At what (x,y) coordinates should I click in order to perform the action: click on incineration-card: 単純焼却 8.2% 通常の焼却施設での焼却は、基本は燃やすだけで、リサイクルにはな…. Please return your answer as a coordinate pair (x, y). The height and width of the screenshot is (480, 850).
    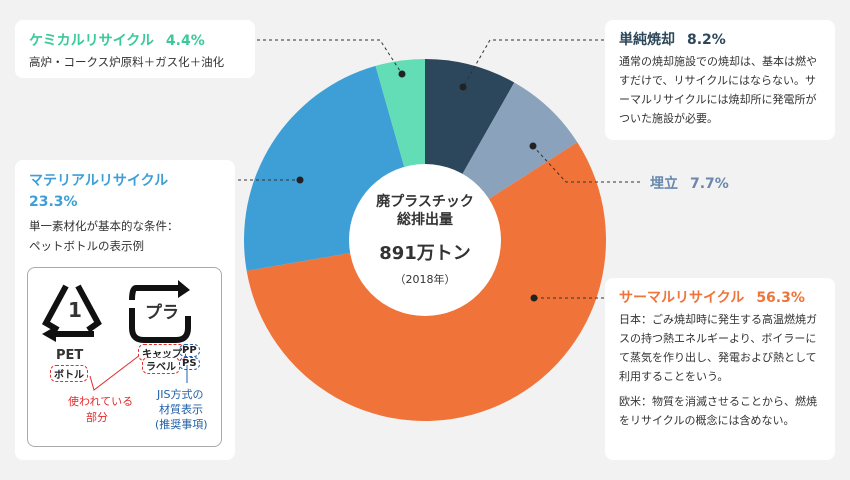
    Looking at the image, I should click on (720, 80).